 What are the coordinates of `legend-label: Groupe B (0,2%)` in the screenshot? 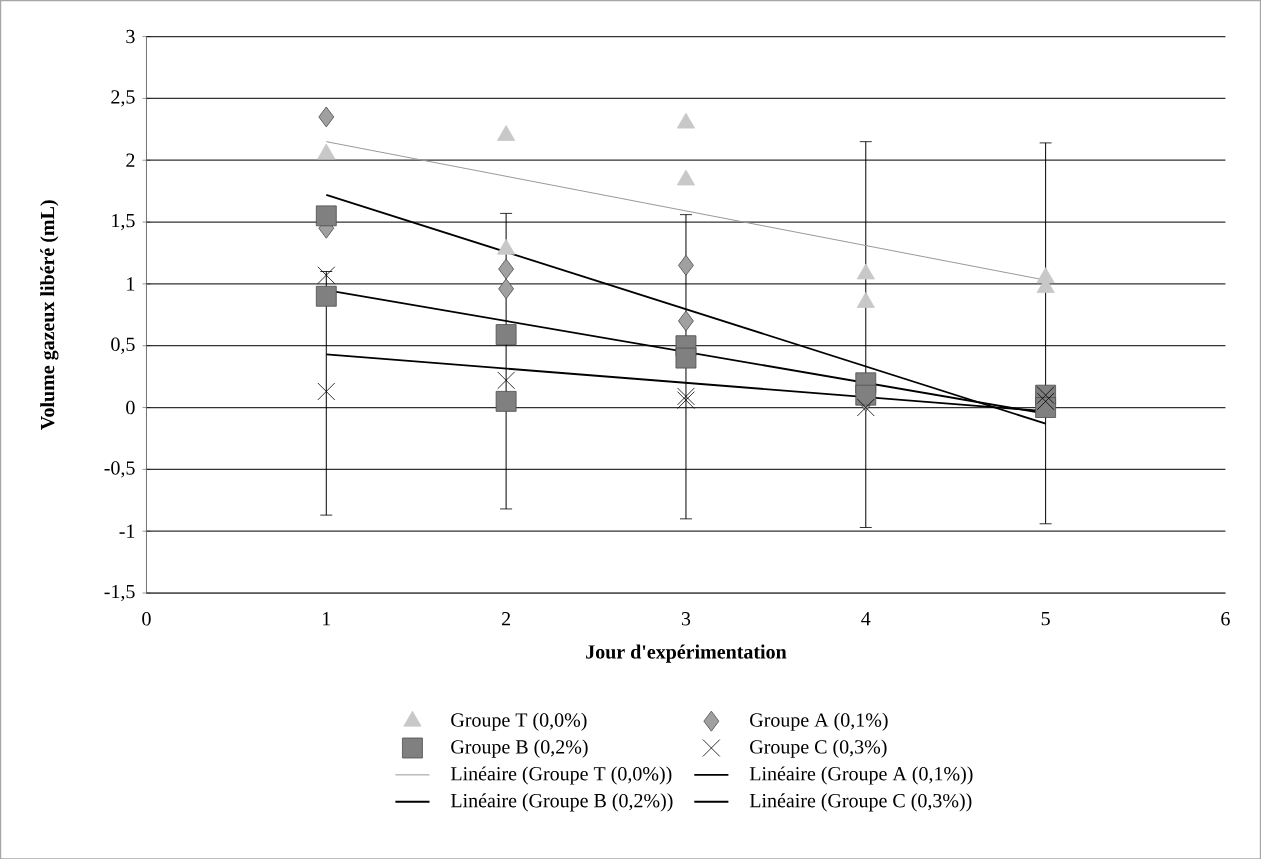 It's located at (519, 748).